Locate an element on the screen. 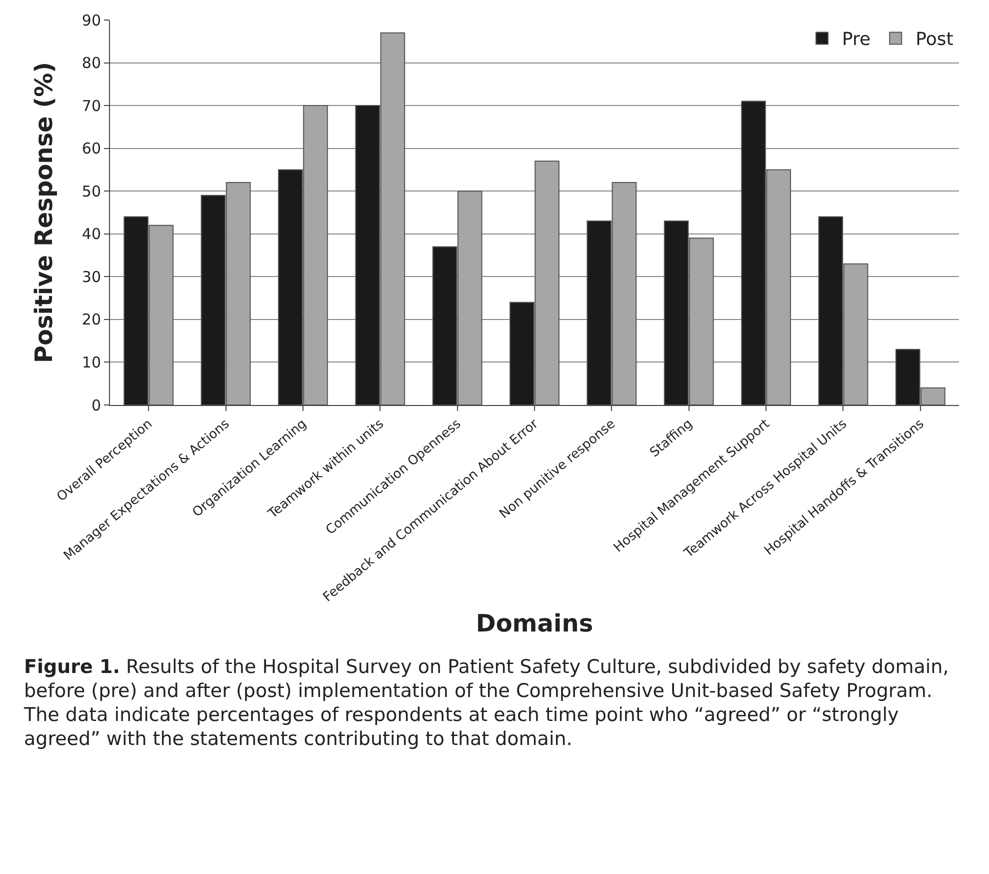 Image resolution: width=989 pixels, height=874 pixels. y-axis-title: Positive Response (%) is located at coordinates (44, 213).